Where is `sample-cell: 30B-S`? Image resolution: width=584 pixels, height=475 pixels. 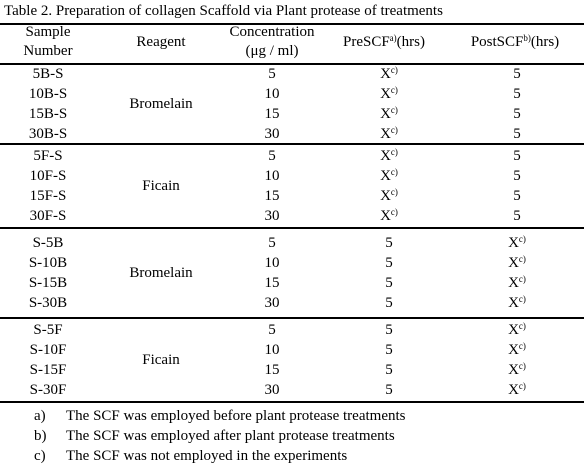
sample-cell: 30B-S is located at coordinates (48, 134).